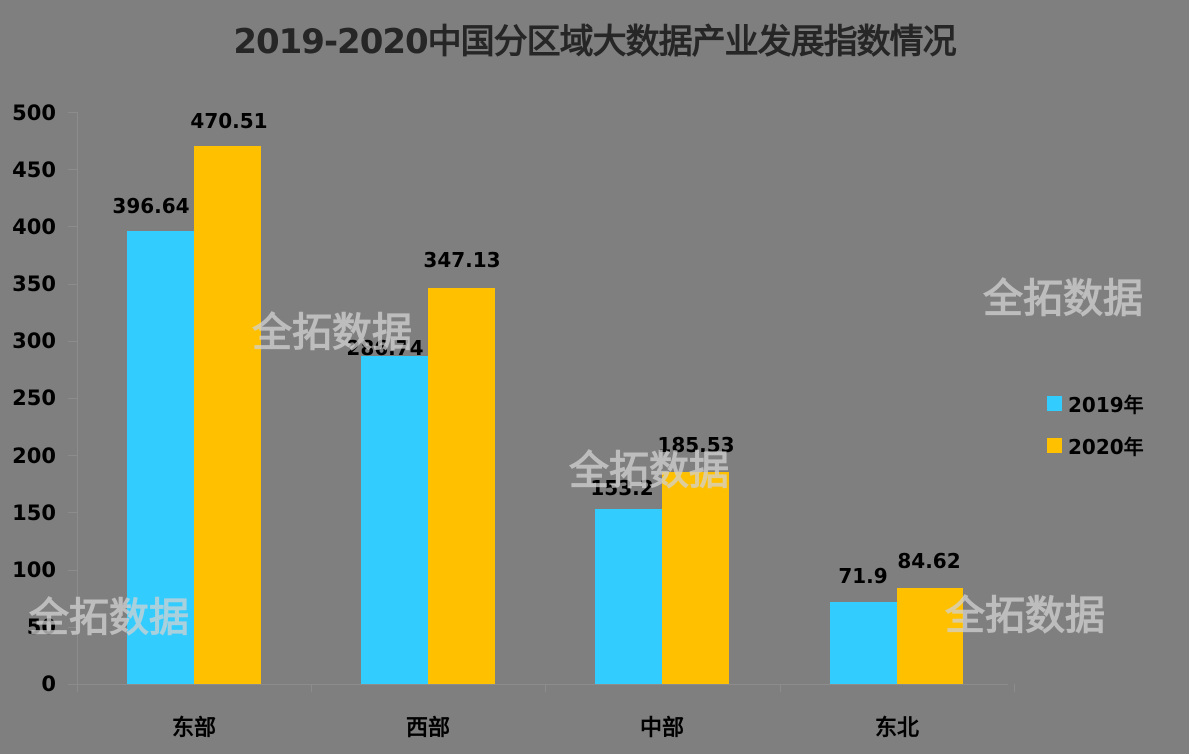 This screenshot has width=1189, height=754. I want to click on y-tick: 150, so click(34, 513).